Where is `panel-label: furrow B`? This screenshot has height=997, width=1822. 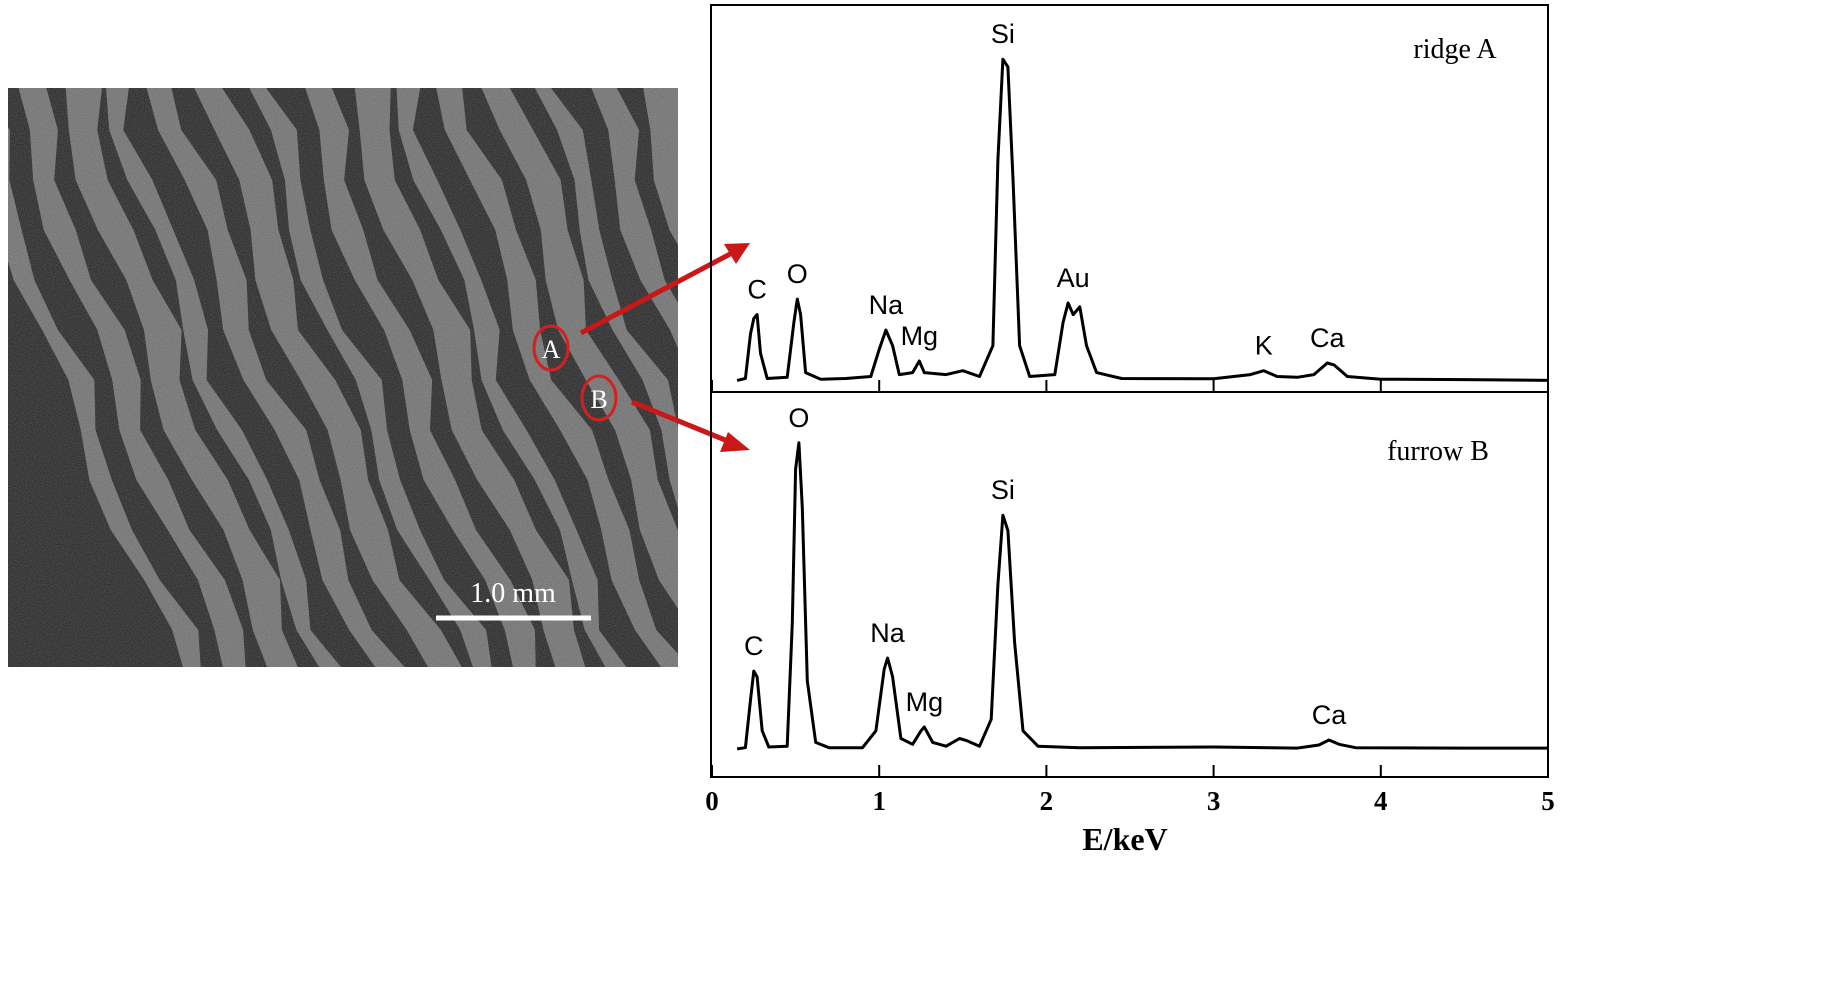 panel-label: furrow B is located at coordinates (1438, 451).